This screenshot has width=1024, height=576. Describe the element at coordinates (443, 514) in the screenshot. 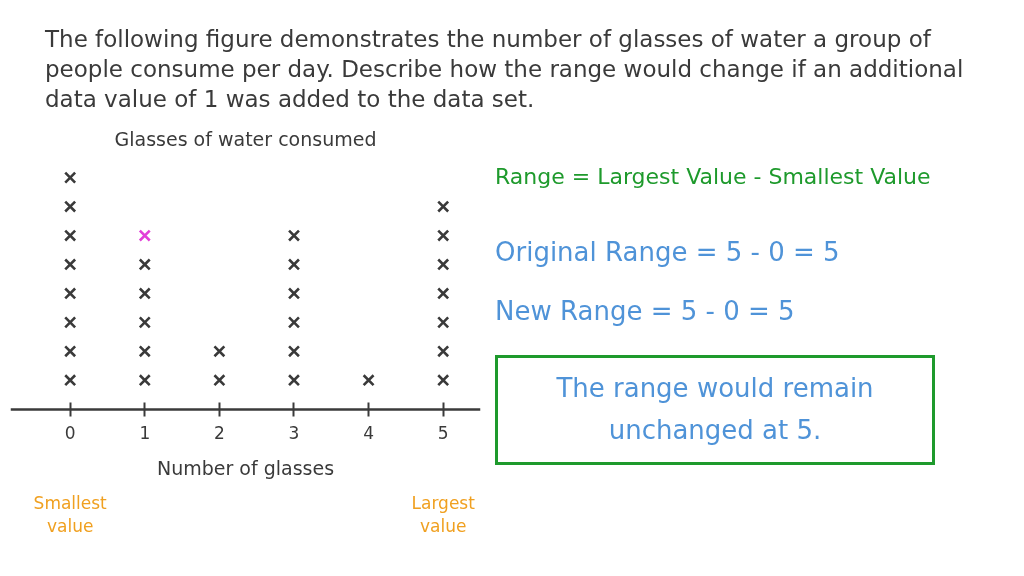

I see `text: Largest value` at that location.